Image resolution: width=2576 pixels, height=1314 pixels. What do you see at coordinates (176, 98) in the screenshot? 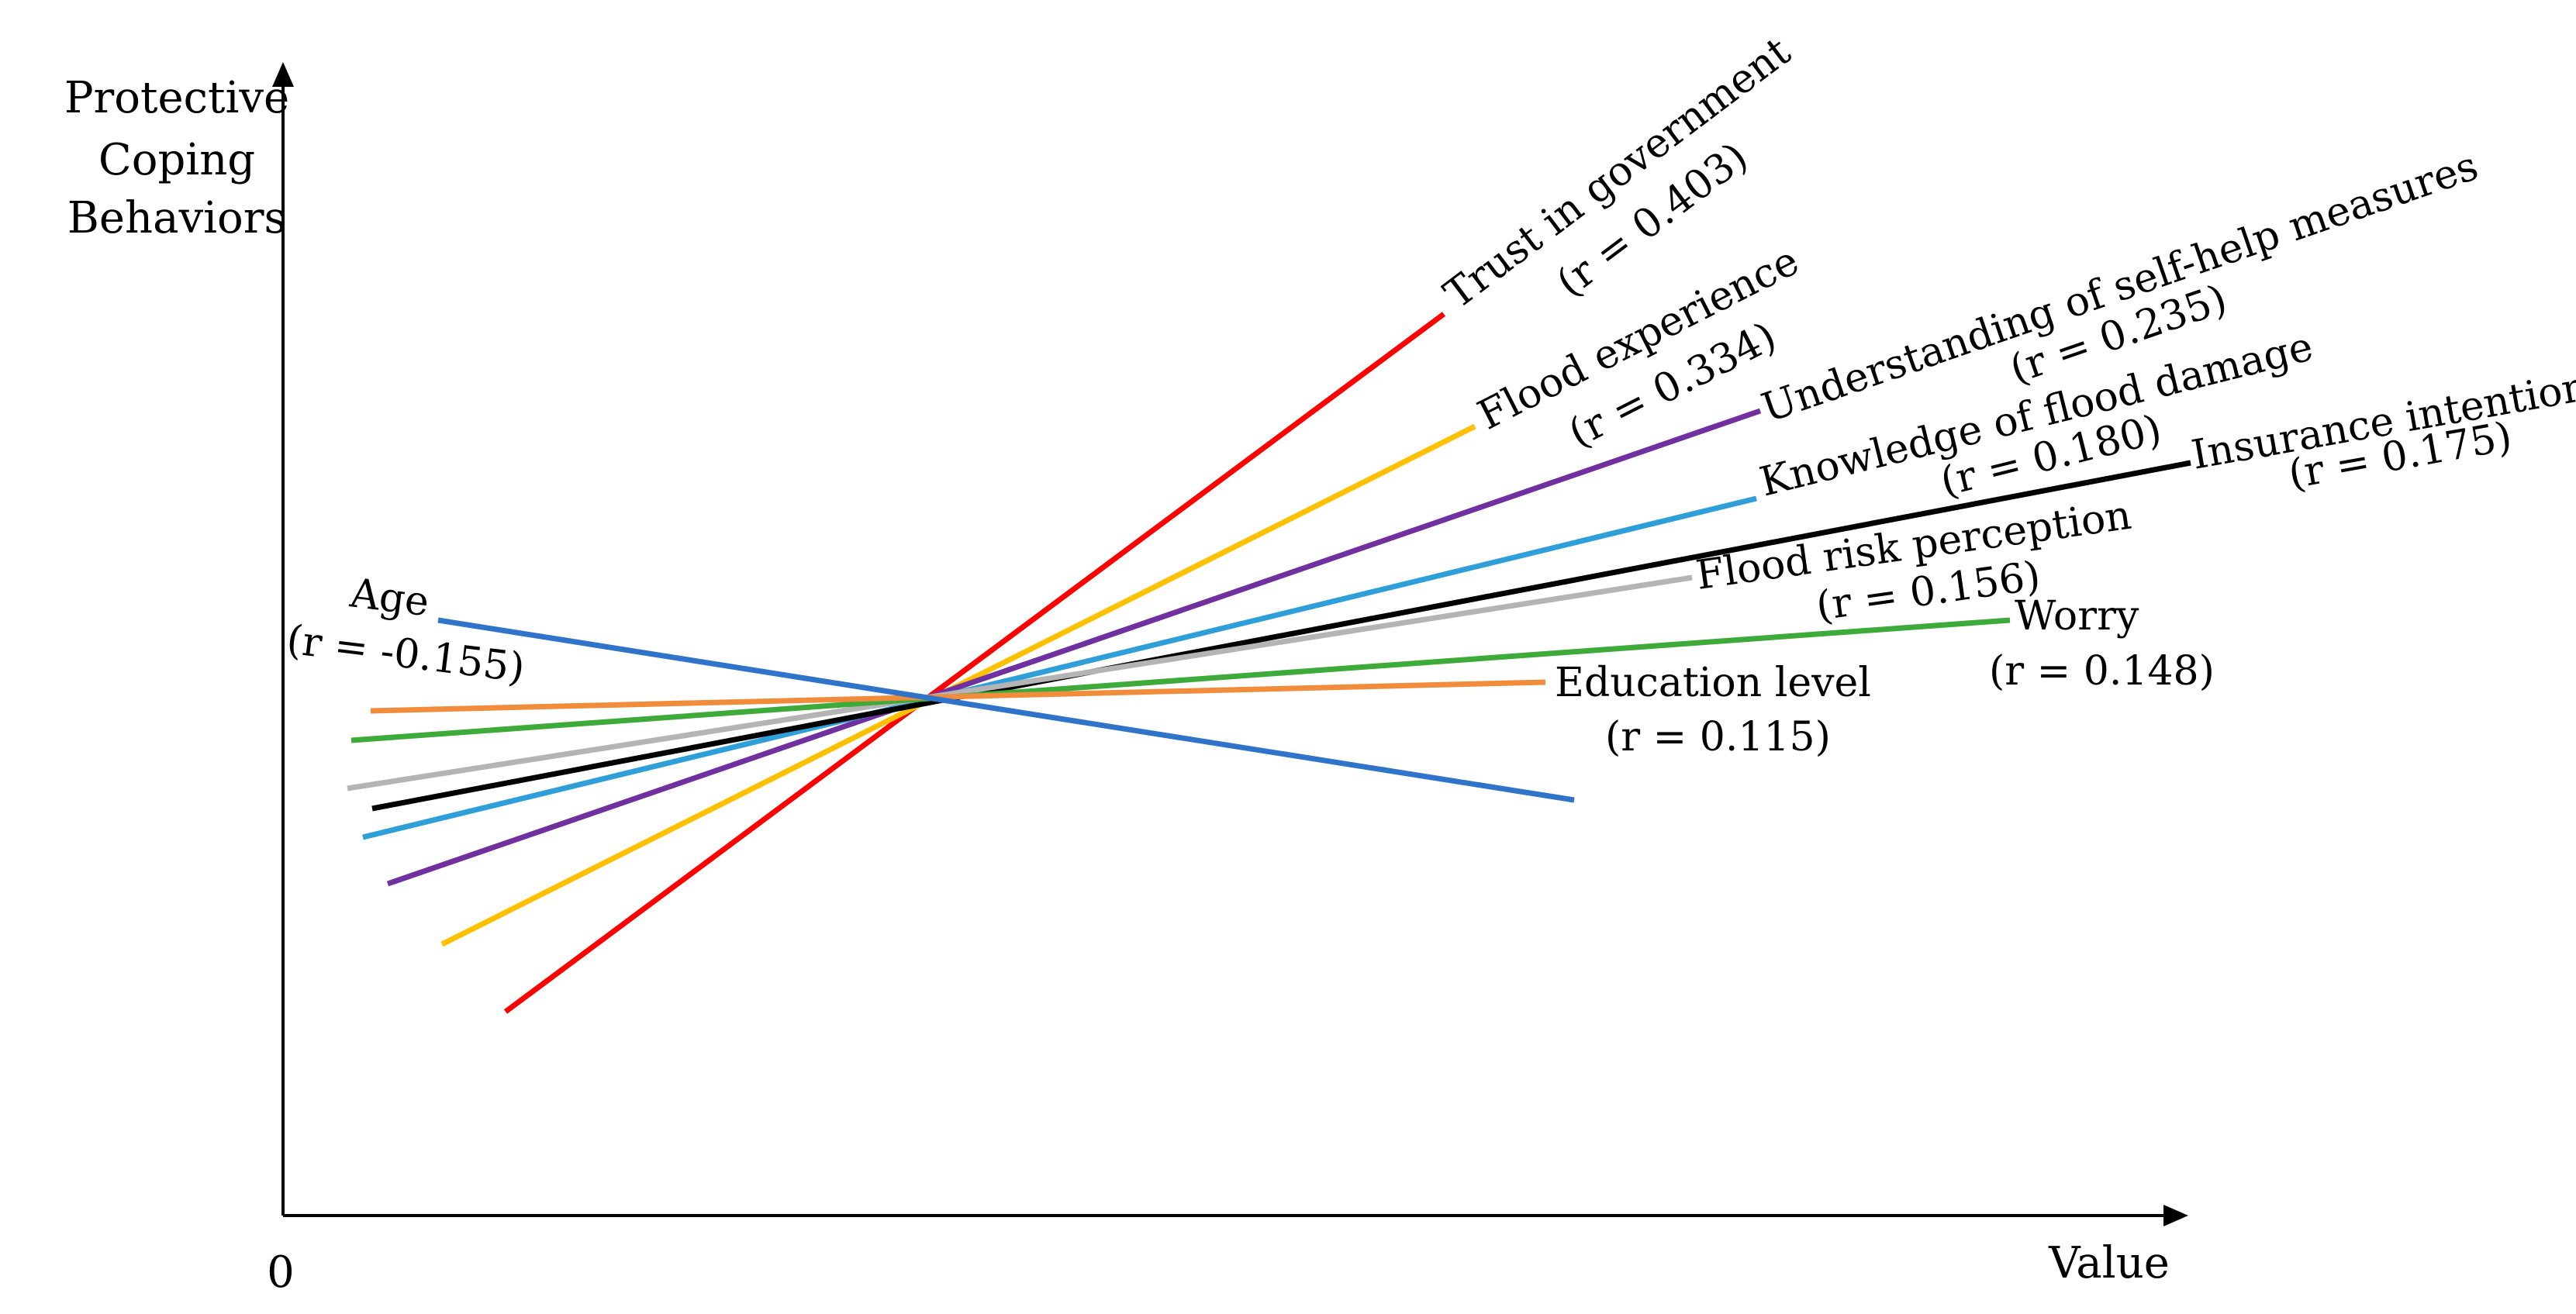
I see `y-axis-title-line-1: Protective` at bounding box center [176, 98].